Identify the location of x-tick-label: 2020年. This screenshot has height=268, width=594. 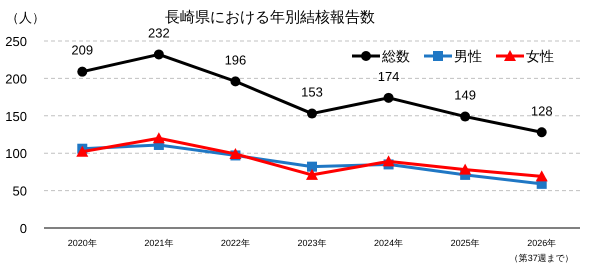
(82, 243).